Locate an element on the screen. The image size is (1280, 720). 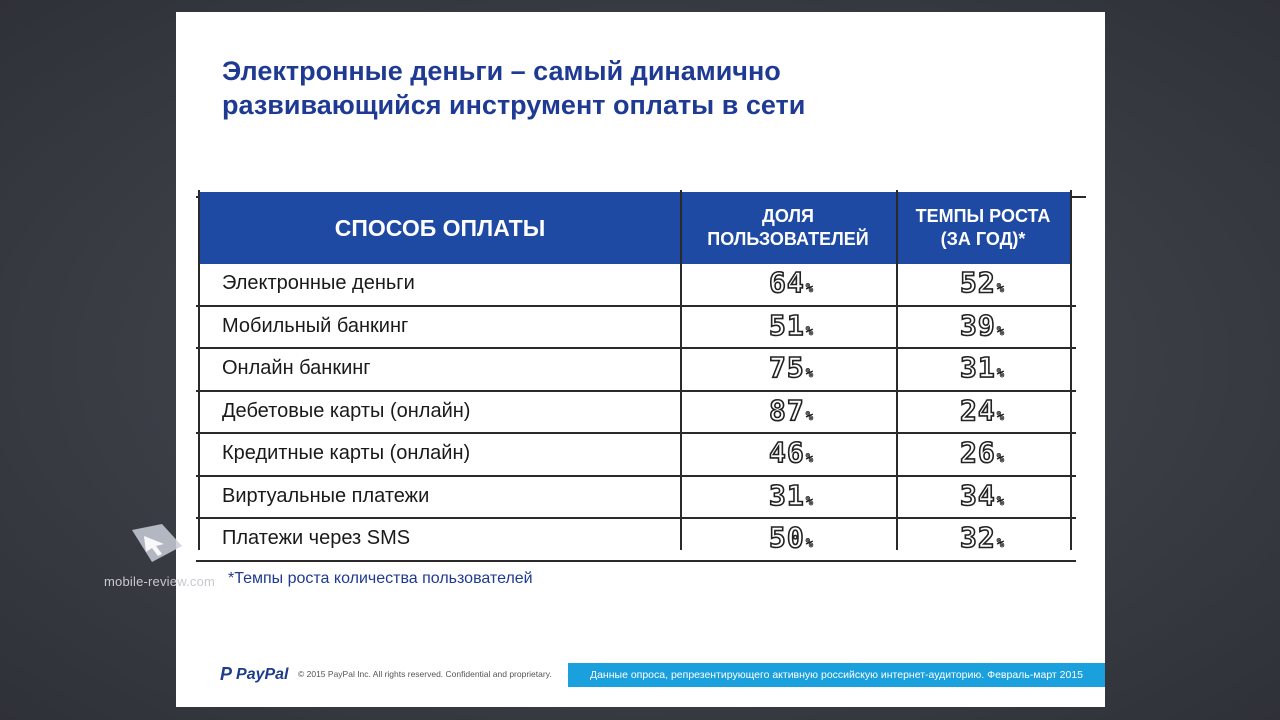
row-method: Кредитные карты (онлайн) is located at coordinates (346, 453).